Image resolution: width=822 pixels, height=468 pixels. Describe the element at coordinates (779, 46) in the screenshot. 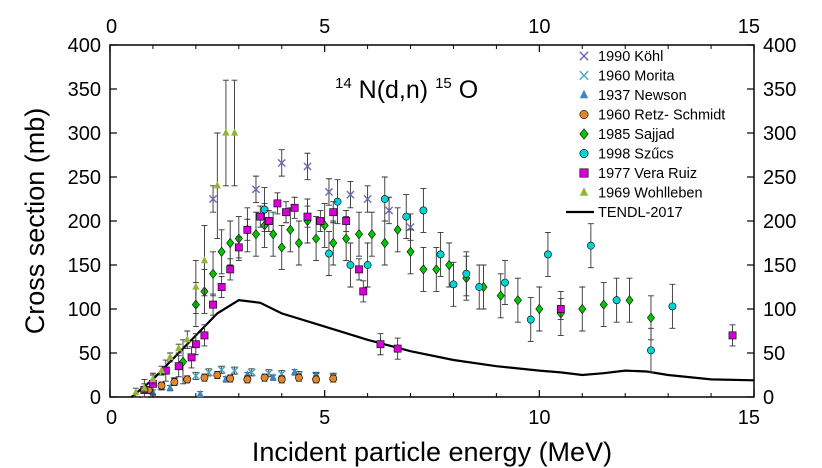

I see `y-tick-label-right: 400` at that location.